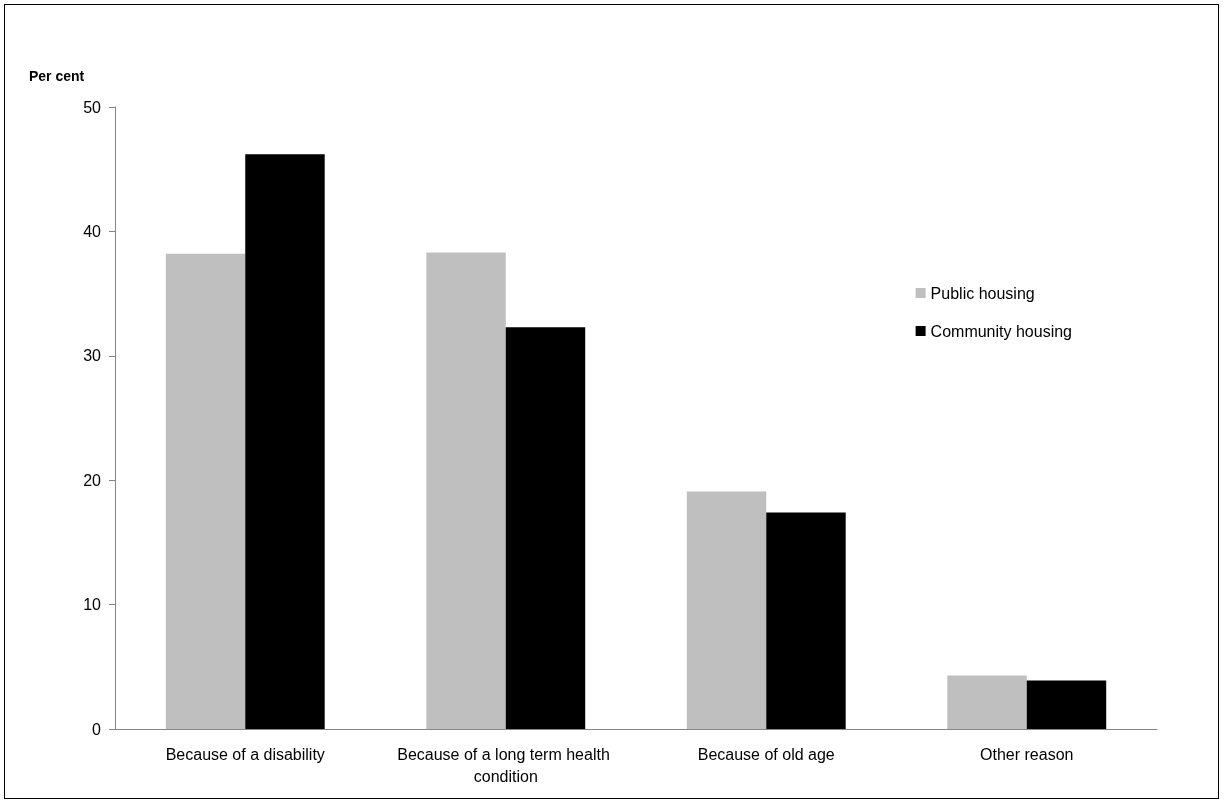 Image resolution: width=1227 pixels, height=807 pixels. Describe the element at coordinates (92, 480) in the screenshot. I see `y-tick-label: 20` at that location.